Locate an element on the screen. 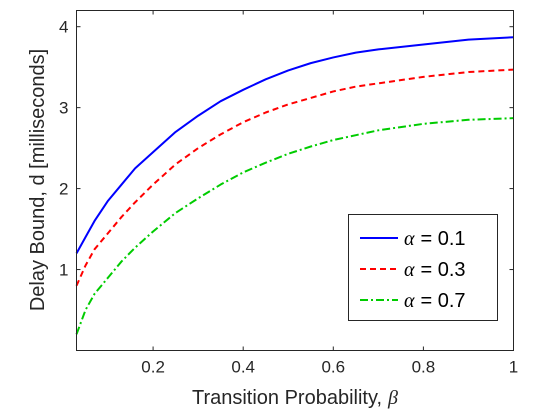 The height and width of the screenshot is (420, 560). y-tick-label: 4 is located at coordinates (63, 27).